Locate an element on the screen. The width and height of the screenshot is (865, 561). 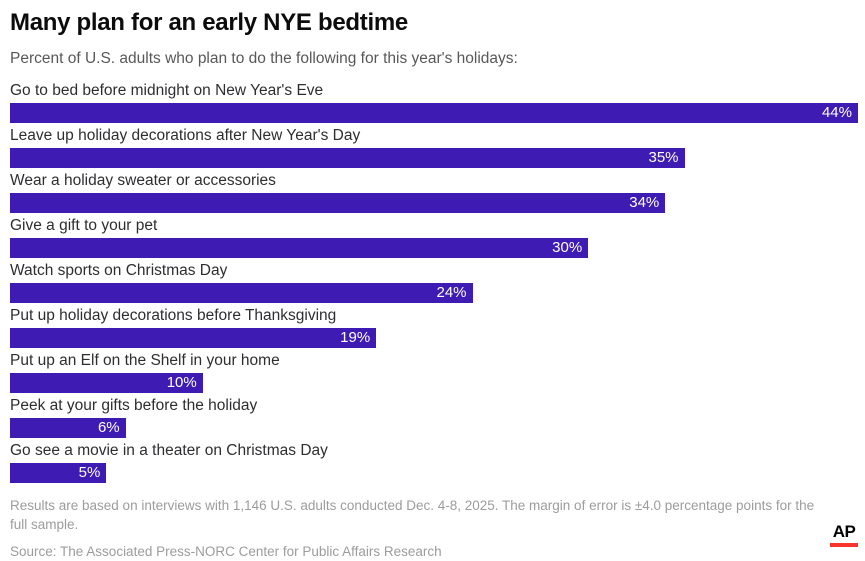
bar-category-label: Put up an Elf on the Shelf in your home is located at coordinates (145, 360).